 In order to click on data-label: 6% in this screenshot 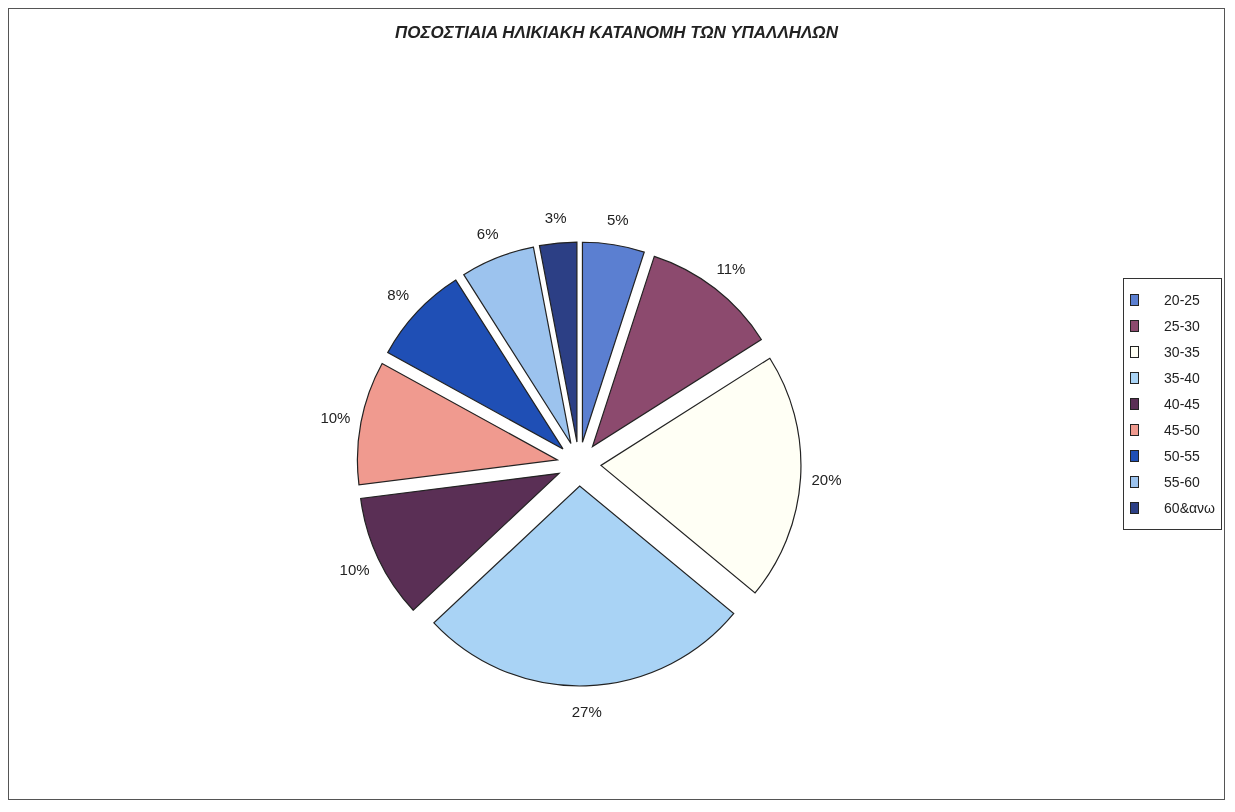, I will do `click(487, 233)`.